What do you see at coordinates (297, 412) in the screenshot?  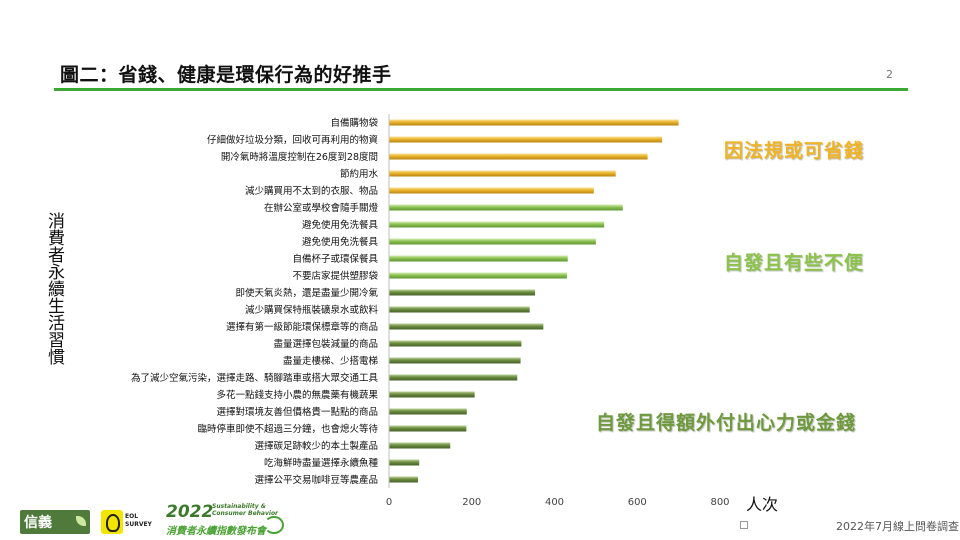 I see `category-label-18: 選擇對環境友善但價格貴一點點的商品` at bounding box center [297, 412].